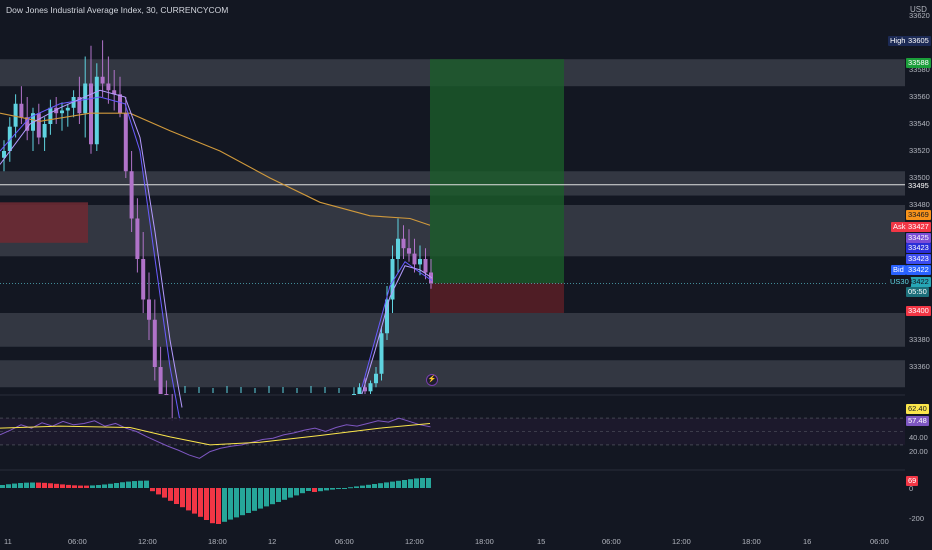 The height and width of the screenshot is (550, 932). I want to click on price-axis-label: 33580, so click(919, 69).